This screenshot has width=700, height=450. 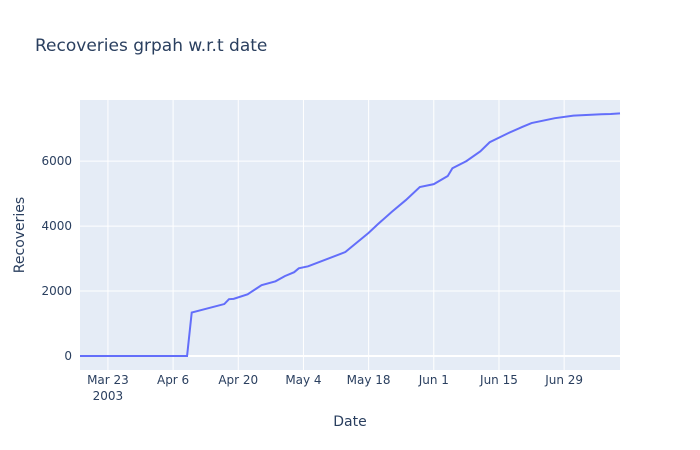 I want to click on x-tick-label: Jun 29, so click(x=563, y=380).